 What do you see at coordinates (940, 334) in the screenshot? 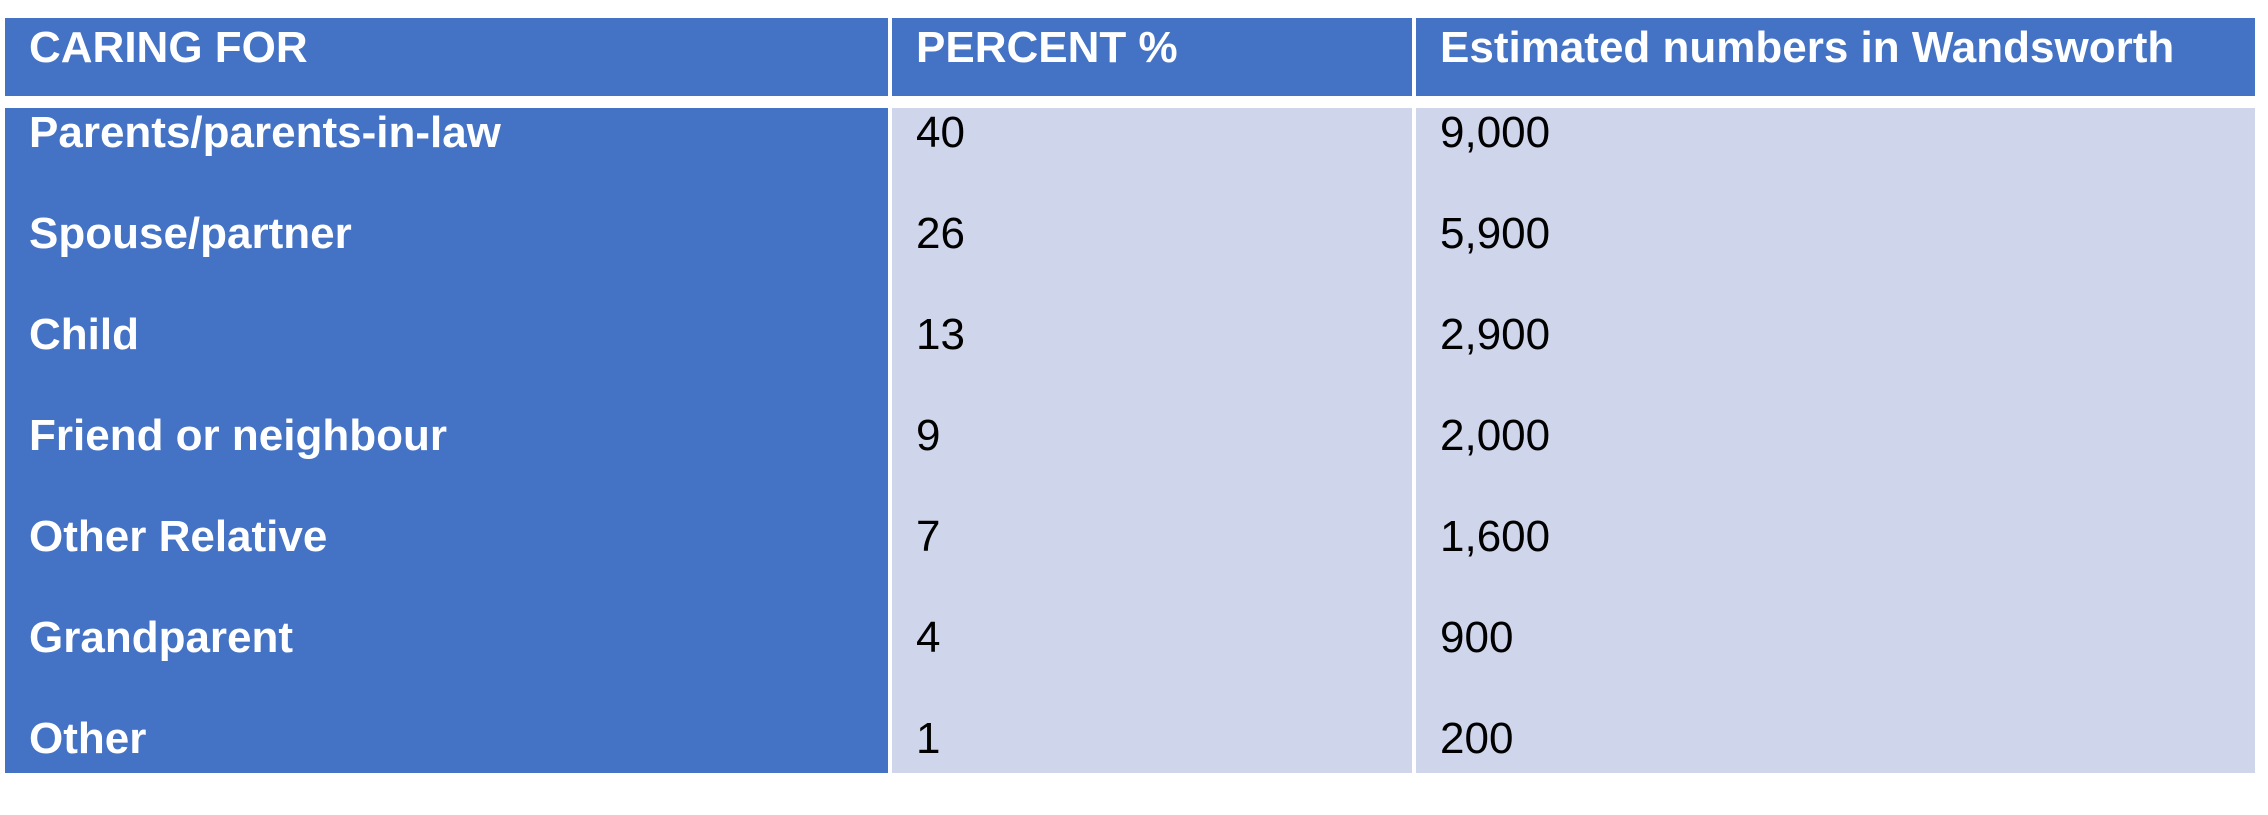
I see `cell-percent: 13` at bounding box center [940, 334].